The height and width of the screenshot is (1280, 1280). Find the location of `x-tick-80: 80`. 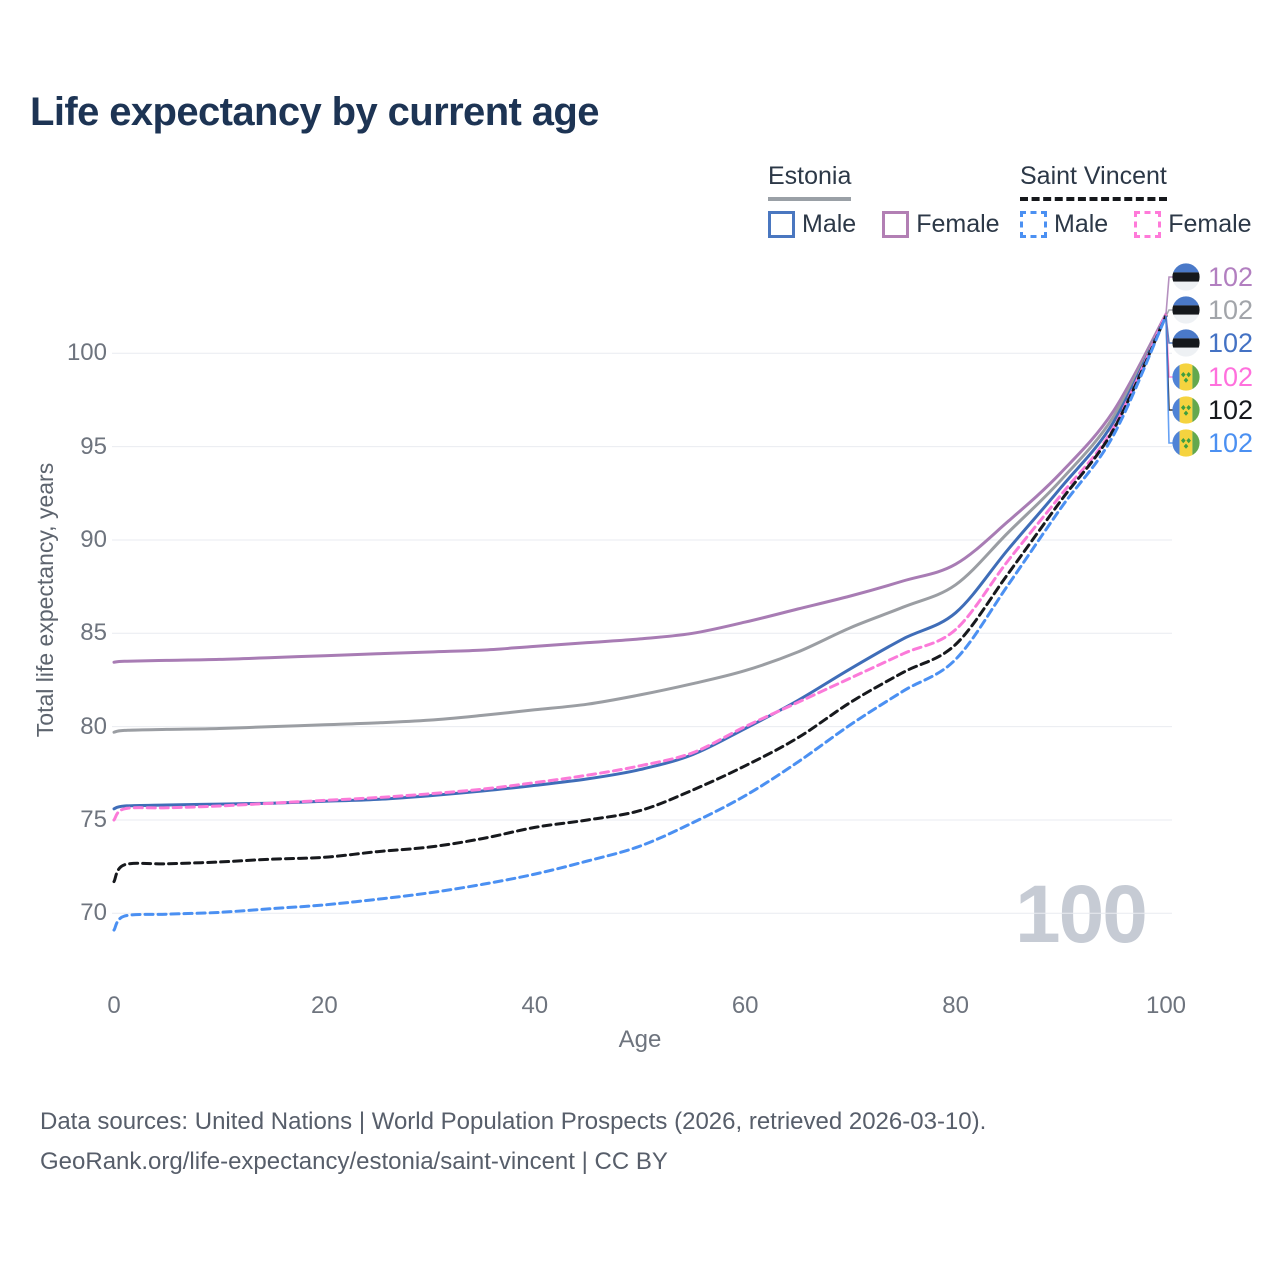

x-tick-80: 80 is located at coordinates (955, 1005).